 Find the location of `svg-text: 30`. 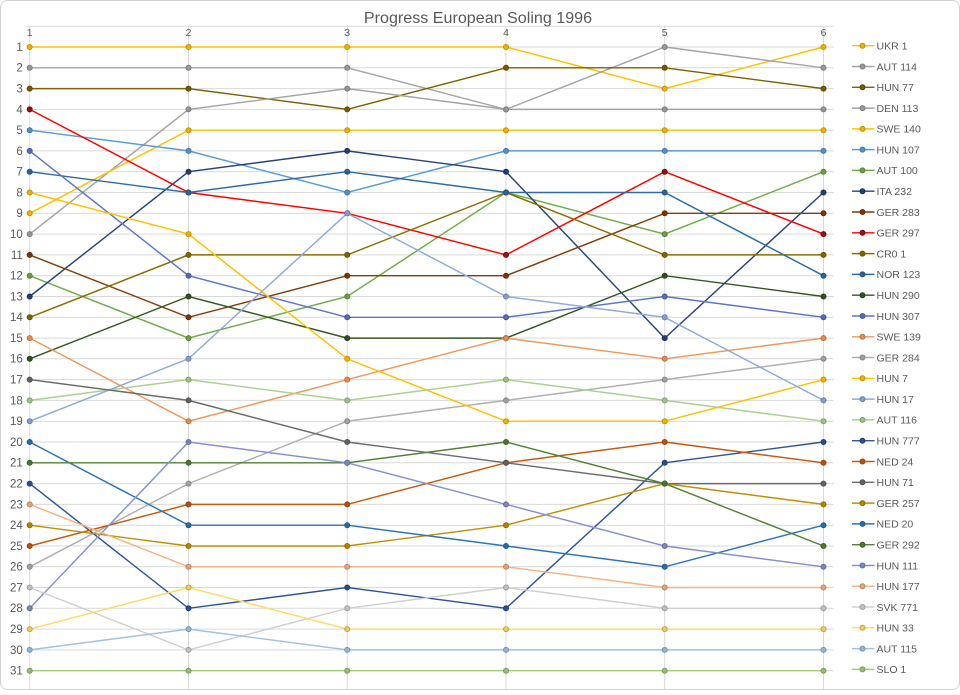

svg-text: 30 is located at coordinates (16, 651).